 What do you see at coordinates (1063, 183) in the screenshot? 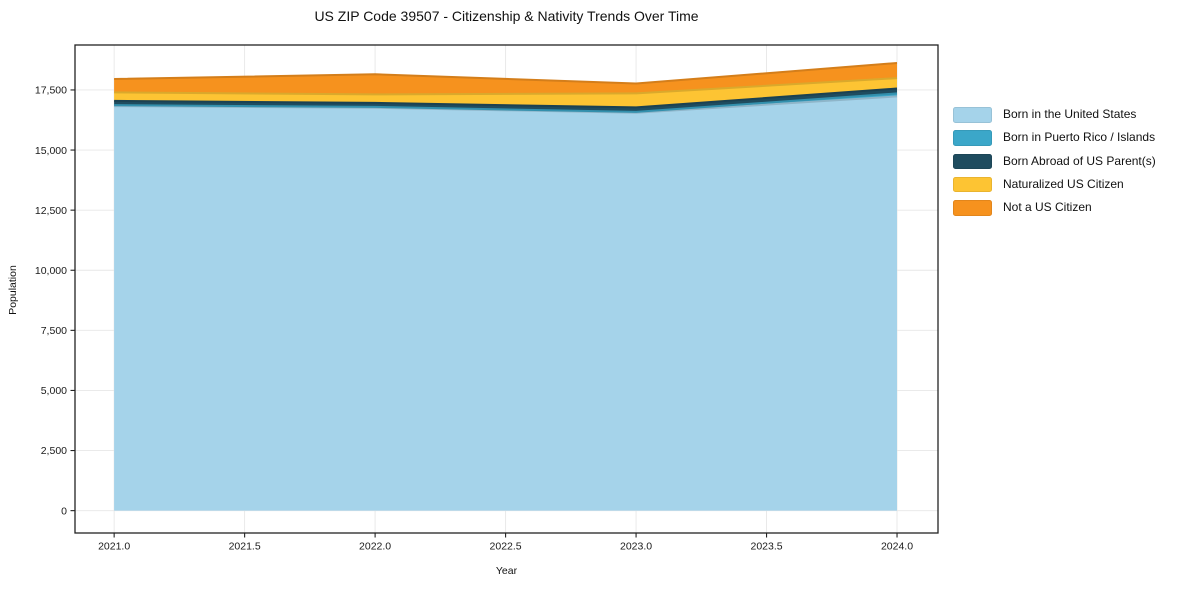
I see `legend-label: Naturalized US Citizen` at bounding box center [1063, 183].